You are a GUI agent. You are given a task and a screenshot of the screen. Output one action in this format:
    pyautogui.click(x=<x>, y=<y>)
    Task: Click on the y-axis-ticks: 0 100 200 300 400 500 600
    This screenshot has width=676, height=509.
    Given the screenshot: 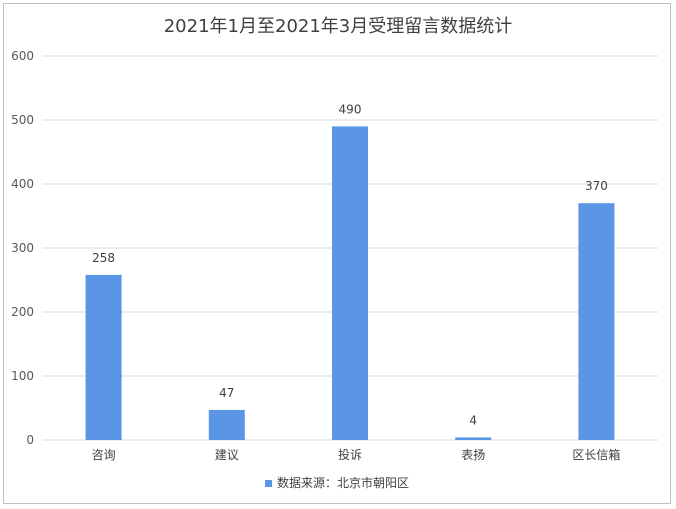 What is the action you would take?
    pyautogui.click(x=22, y=248)
    